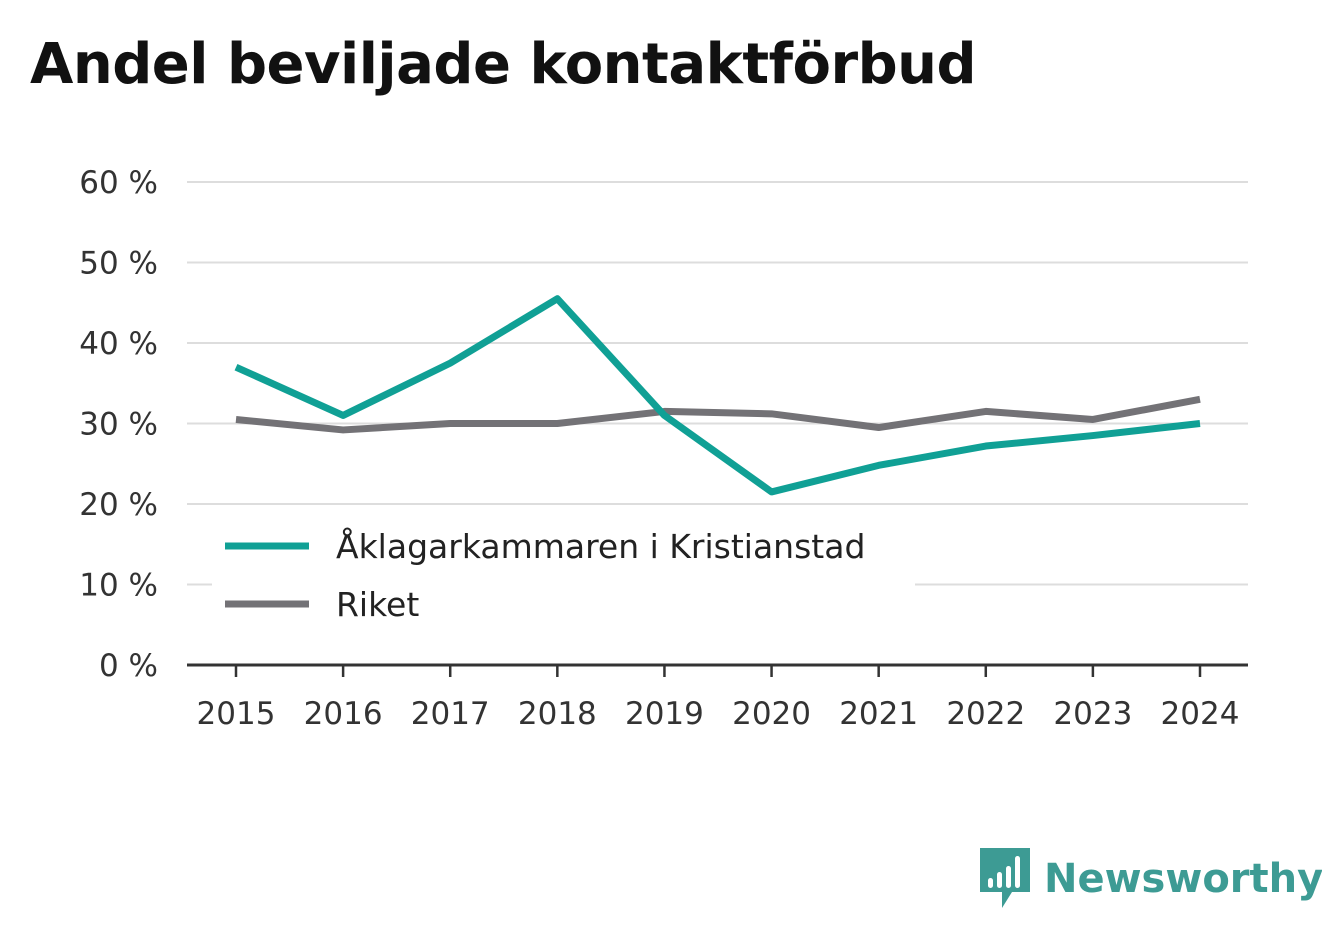 The width and height of the screenshot is (1322, 939). What do you see at coordinates (1183, 879) in the screenshot?
I see `brand-name: Newsworthy` at bounding box center [1183, 879].